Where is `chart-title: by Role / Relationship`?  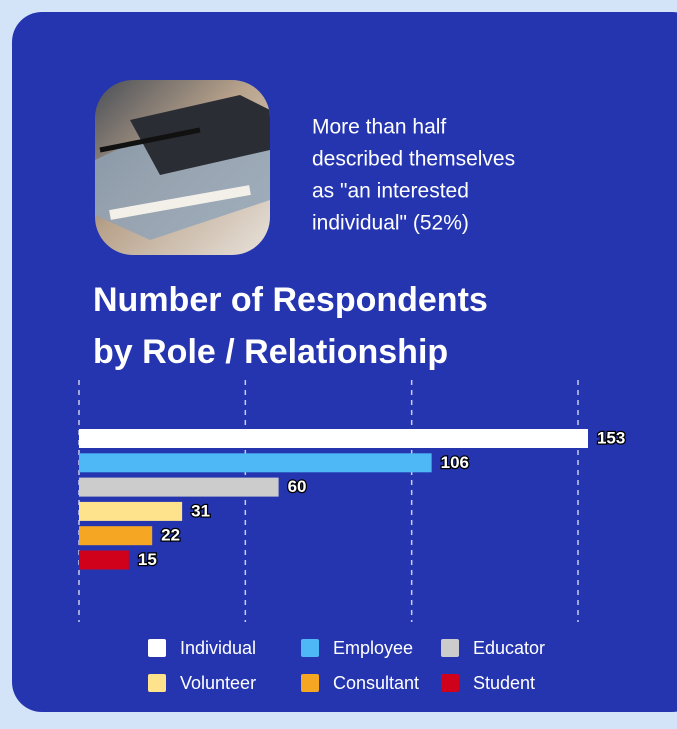
chart-title: by Role / Relationship is located at coordinates (270, 352).